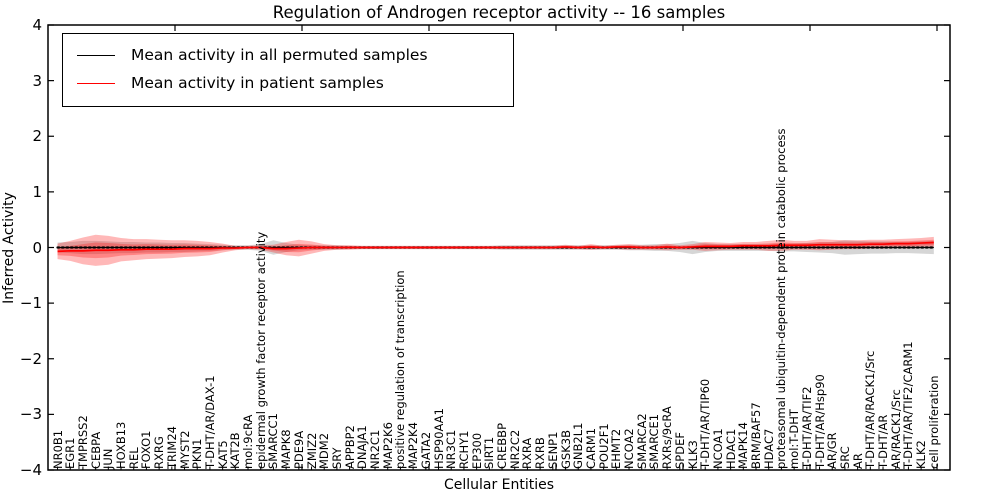 This screenshot has height=500, width=1000. I want to click on x-tick-label: KAT5, so click(222, 454).